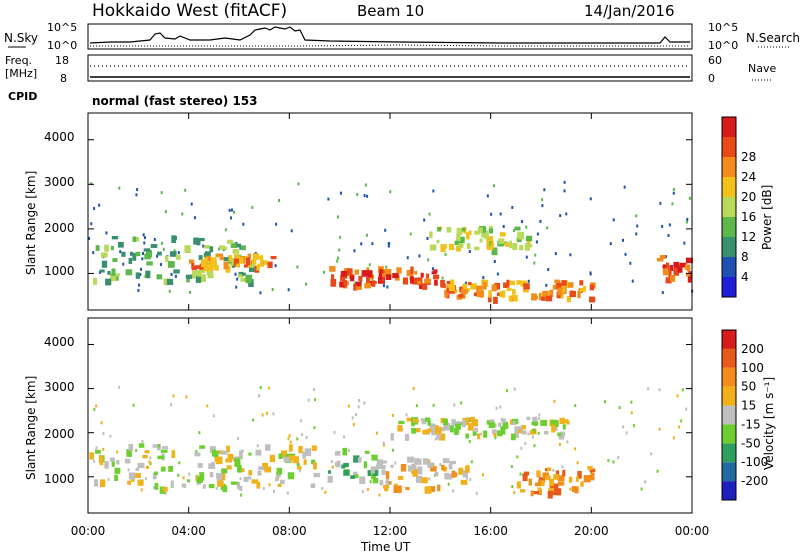 This screenshot has height=554, width=800. I want to click on power-colorbar-tick: 8, so click(745, 257).